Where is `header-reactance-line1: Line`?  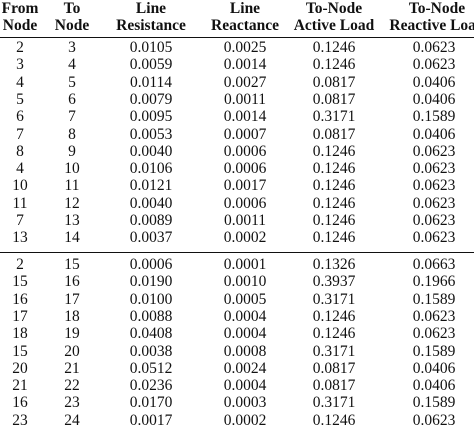 header-reactance-line1: Line is located at coordinates (245, 8).